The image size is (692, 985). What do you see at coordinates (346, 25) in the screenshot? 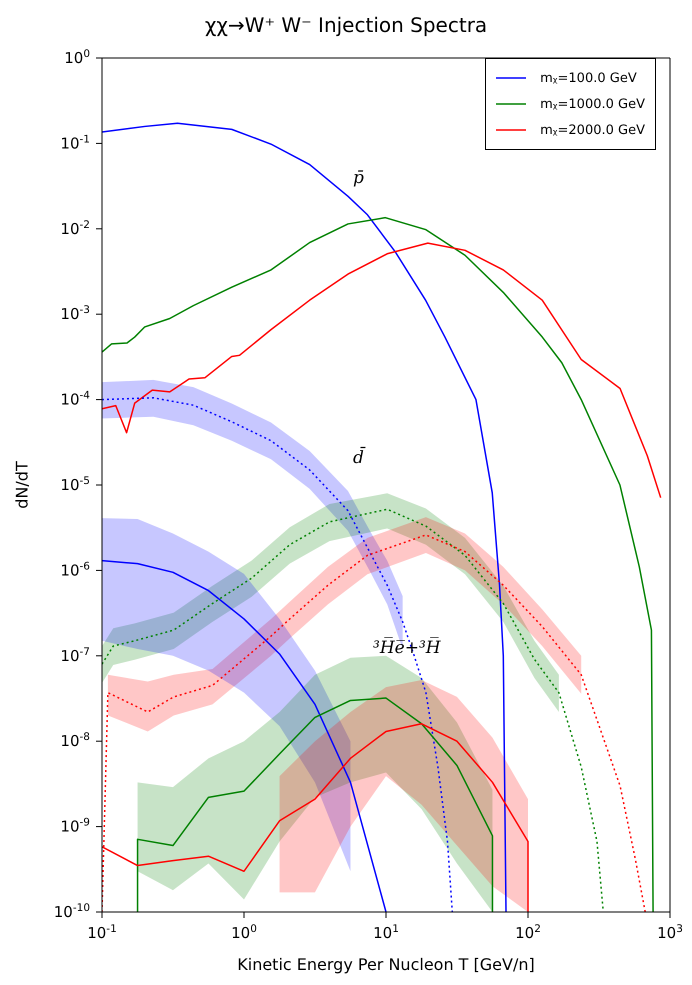
I see `chart-title: χχ→W⁺ W⁻ Injection Spectra` at bounding box center [346, 25].